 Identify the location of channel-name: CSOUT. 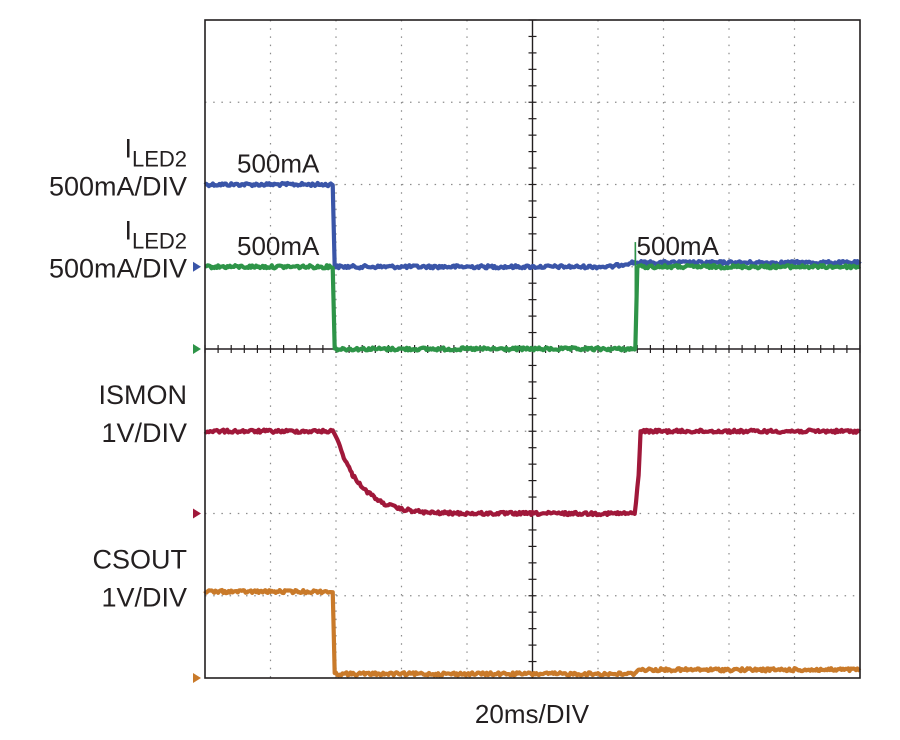
(140, 560).